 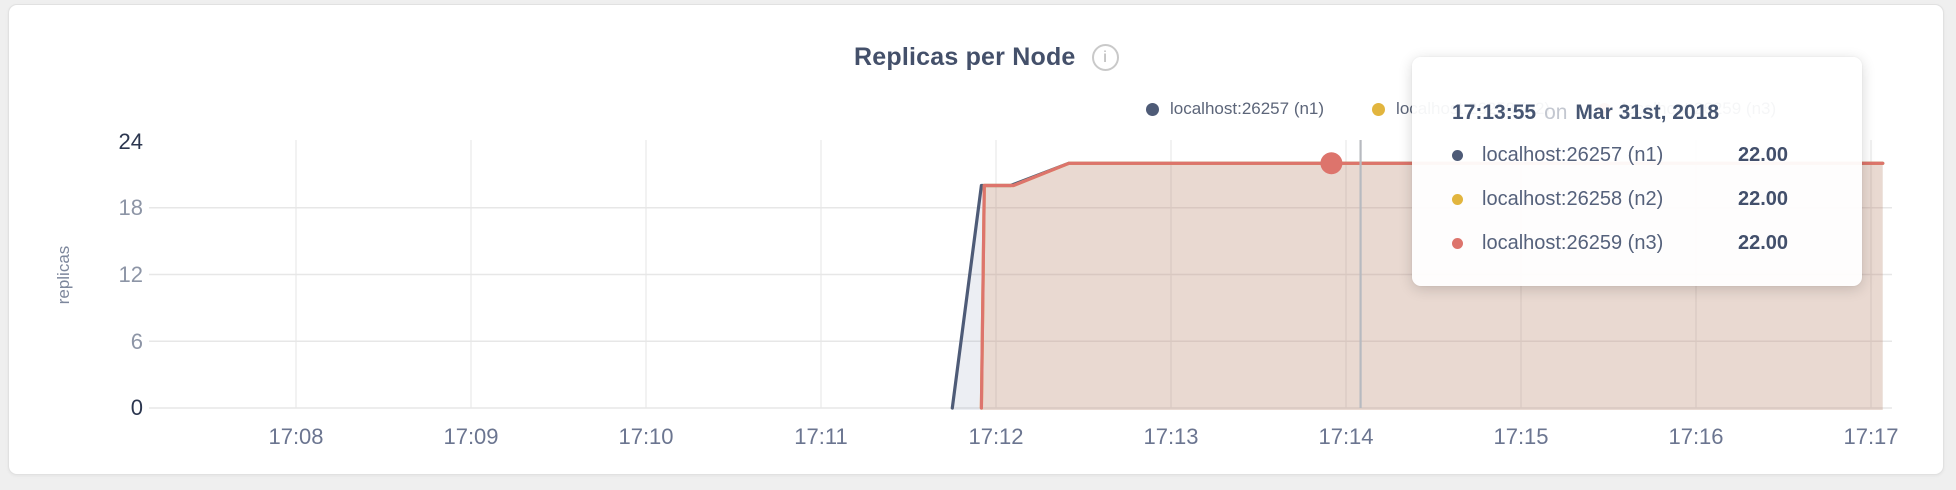 What do you see at coordinates (1696, 436) in the screenshot?
I see `x-axis-tick: 17:16` at bounding box center [1696, 436].